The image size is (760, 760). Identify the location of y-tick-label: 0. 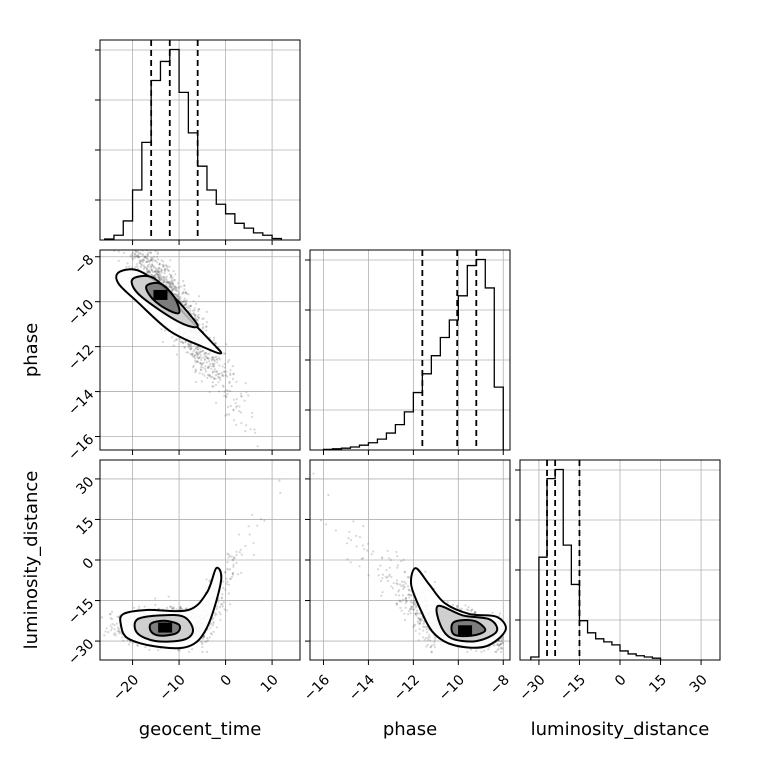
(89, 564).